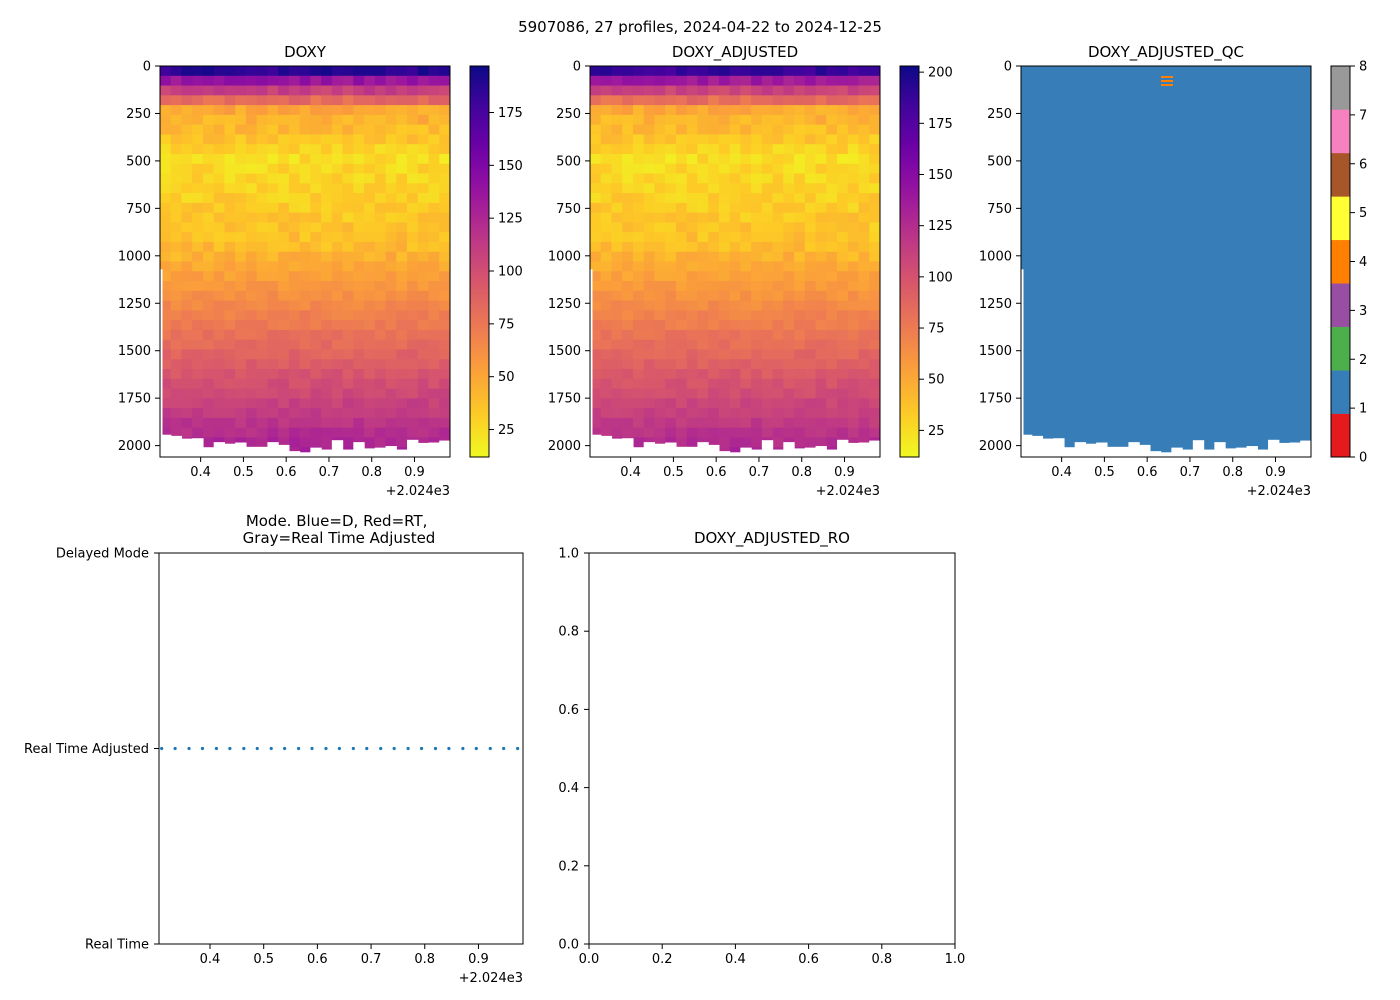  I want to click on x-tick-label: 0.7, so click(329, 472).